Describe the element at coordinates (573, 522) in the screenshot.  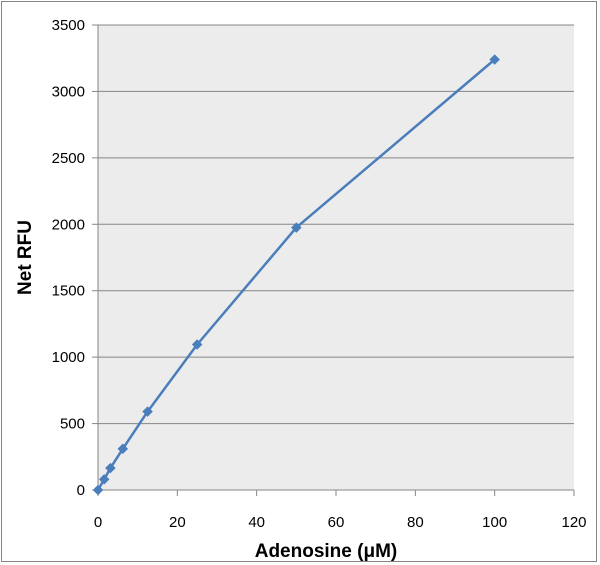
I see `x-tick-label-120: 120` at that location.